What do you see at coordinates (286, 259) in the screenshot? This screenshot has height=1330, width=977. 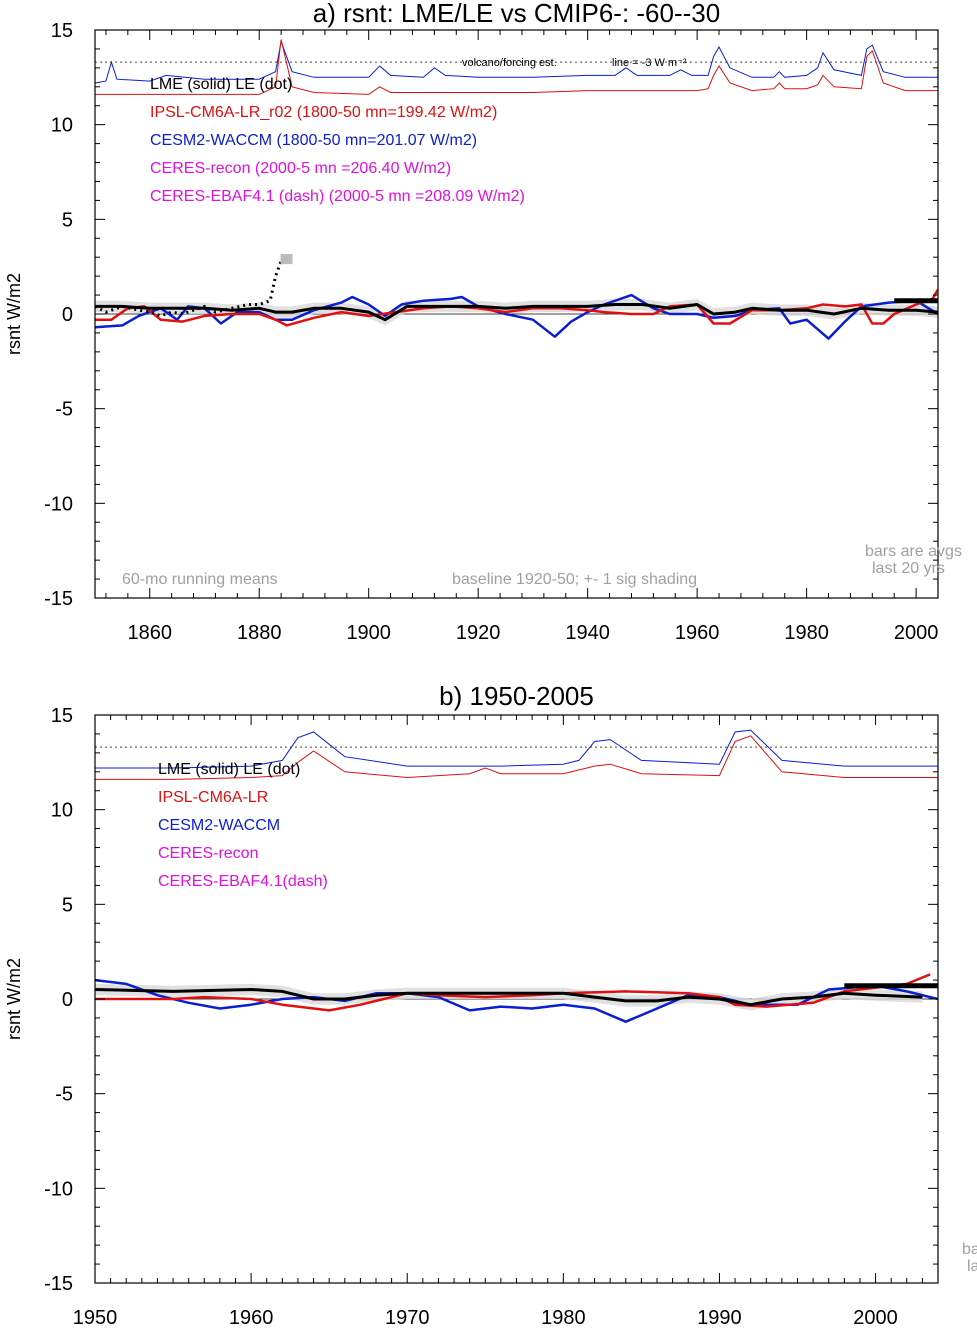 I see `le-end-marker` at bounding box center [286, 259].